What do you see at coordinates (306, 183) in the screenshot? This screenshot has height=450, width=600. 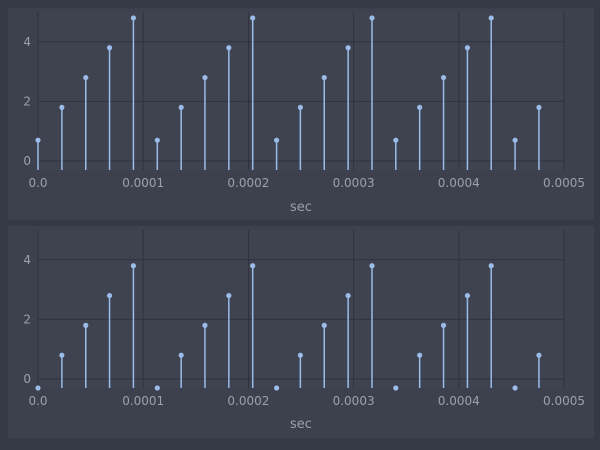 I see `x-tick-labels-1: 0.0 0.0001 0.0002 0.0003 0.0004 0.0005` at bounding box center [306, 183].